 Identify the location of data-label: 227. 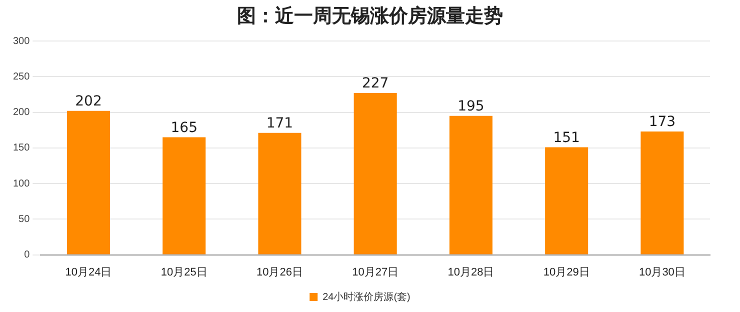
(375, 84).